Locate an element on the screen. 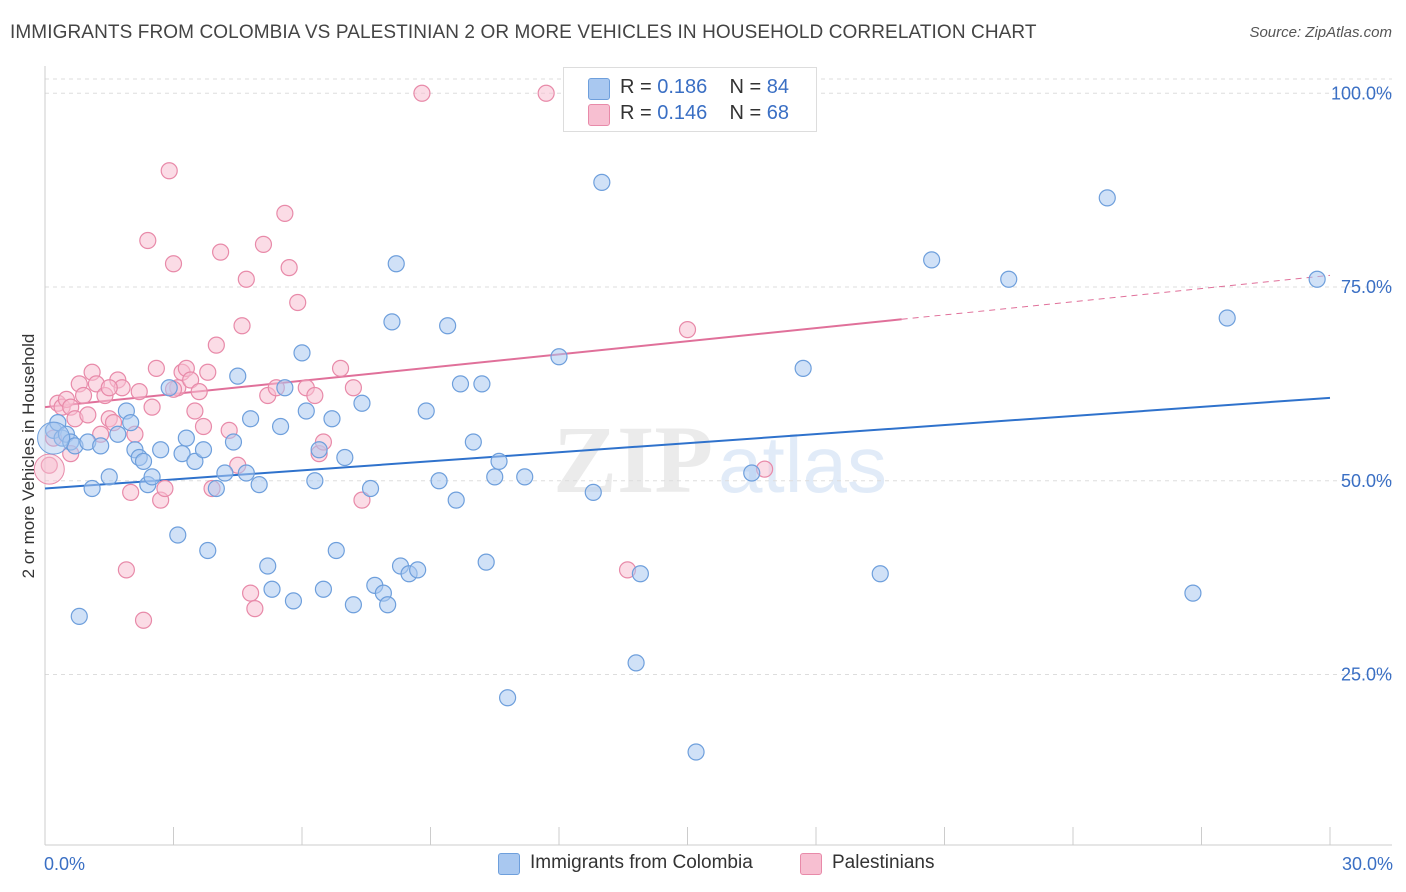 The height and width of the screenshot is (892, 1406). legend-swatch-colombia is located at coordinates (509, 864).